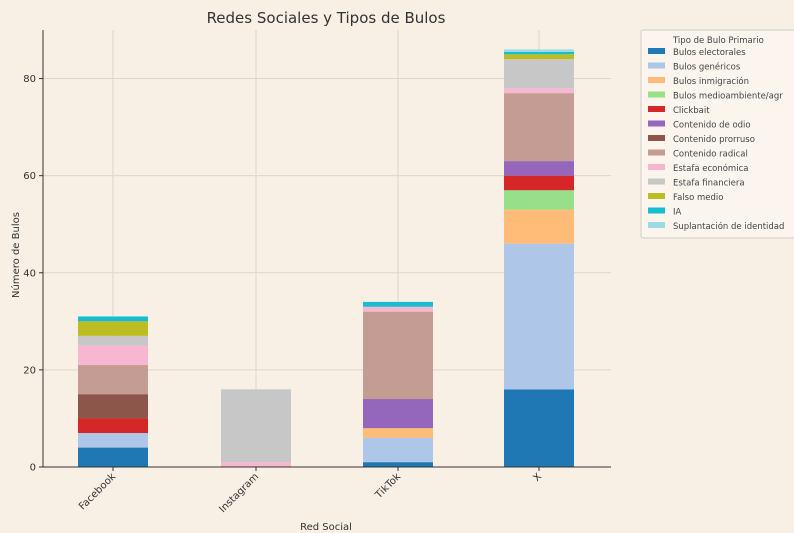 This screenshot has width=794, height=533. Describe the element at coordinates (310, 491) in the screenshot. I see `x-ticks: Facebook Instagram TikTok X` at that location.